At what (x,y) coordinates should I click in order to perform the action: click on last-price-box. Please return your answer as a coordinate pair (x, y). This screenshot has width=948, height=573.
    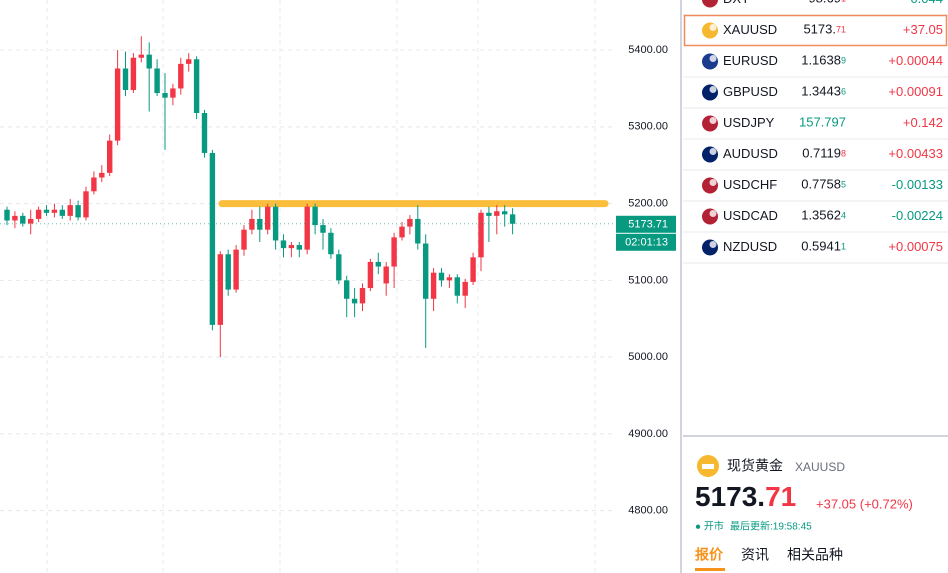
    Looking at the image, I should click on (646, 224).